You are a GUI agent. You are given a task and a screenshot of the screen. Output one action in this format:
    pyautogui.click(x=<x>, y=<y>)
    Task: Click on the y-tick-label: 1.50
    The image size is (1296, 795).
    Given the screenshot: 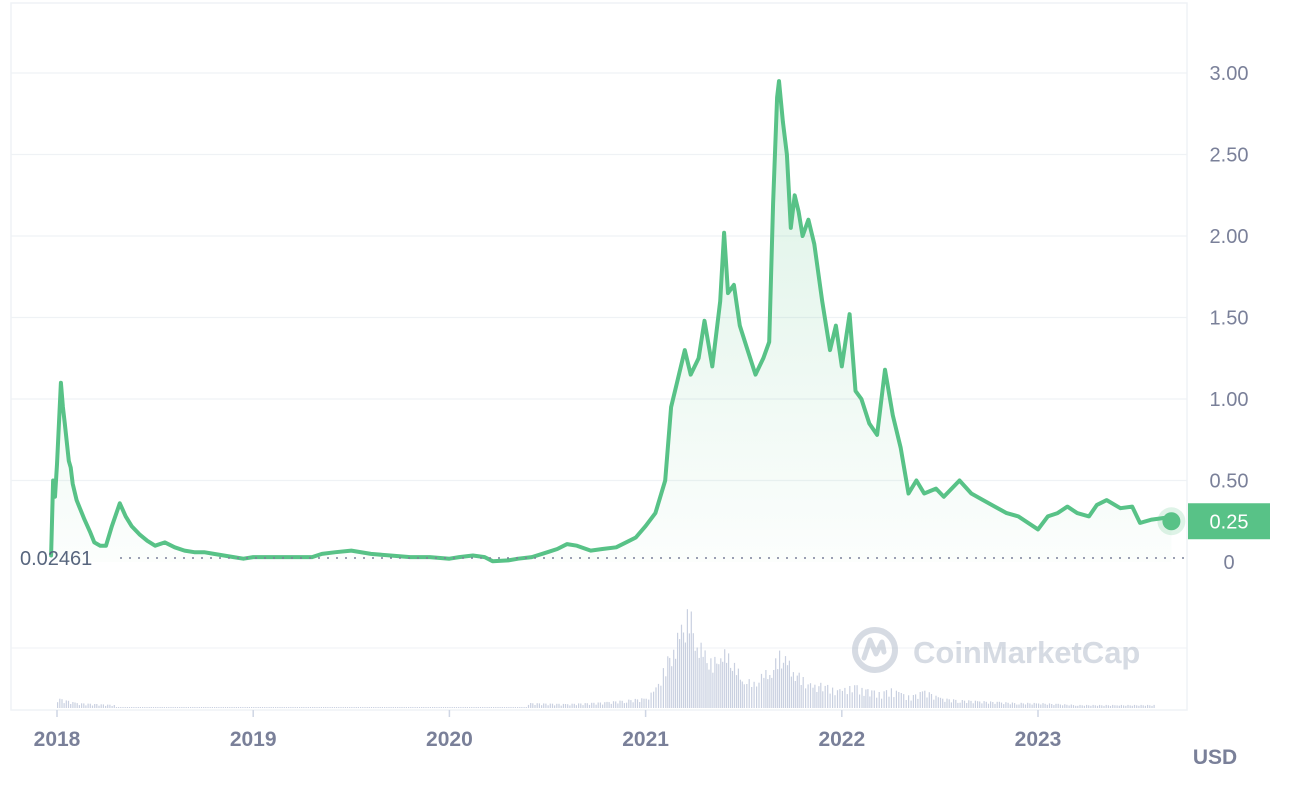 What is the action you would take?
    pyautogui.click(x=1229, y=319)
    